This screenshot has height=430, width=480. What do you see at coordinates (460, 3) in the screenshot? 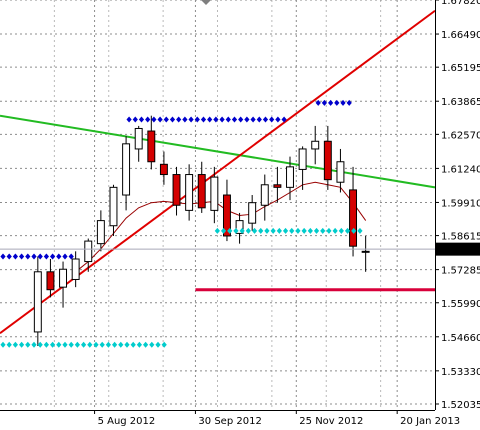
I see `y-tick-label: 1.67820` at bounding box center [460, 3].